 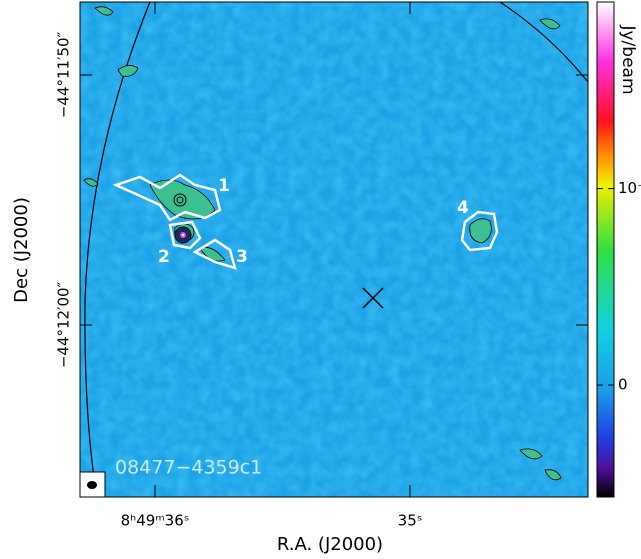 What do you see at coordinates (313, 221) in the screenshot?
I see `source-labels: 1 2 3 4` at bounding box center [313, 221].